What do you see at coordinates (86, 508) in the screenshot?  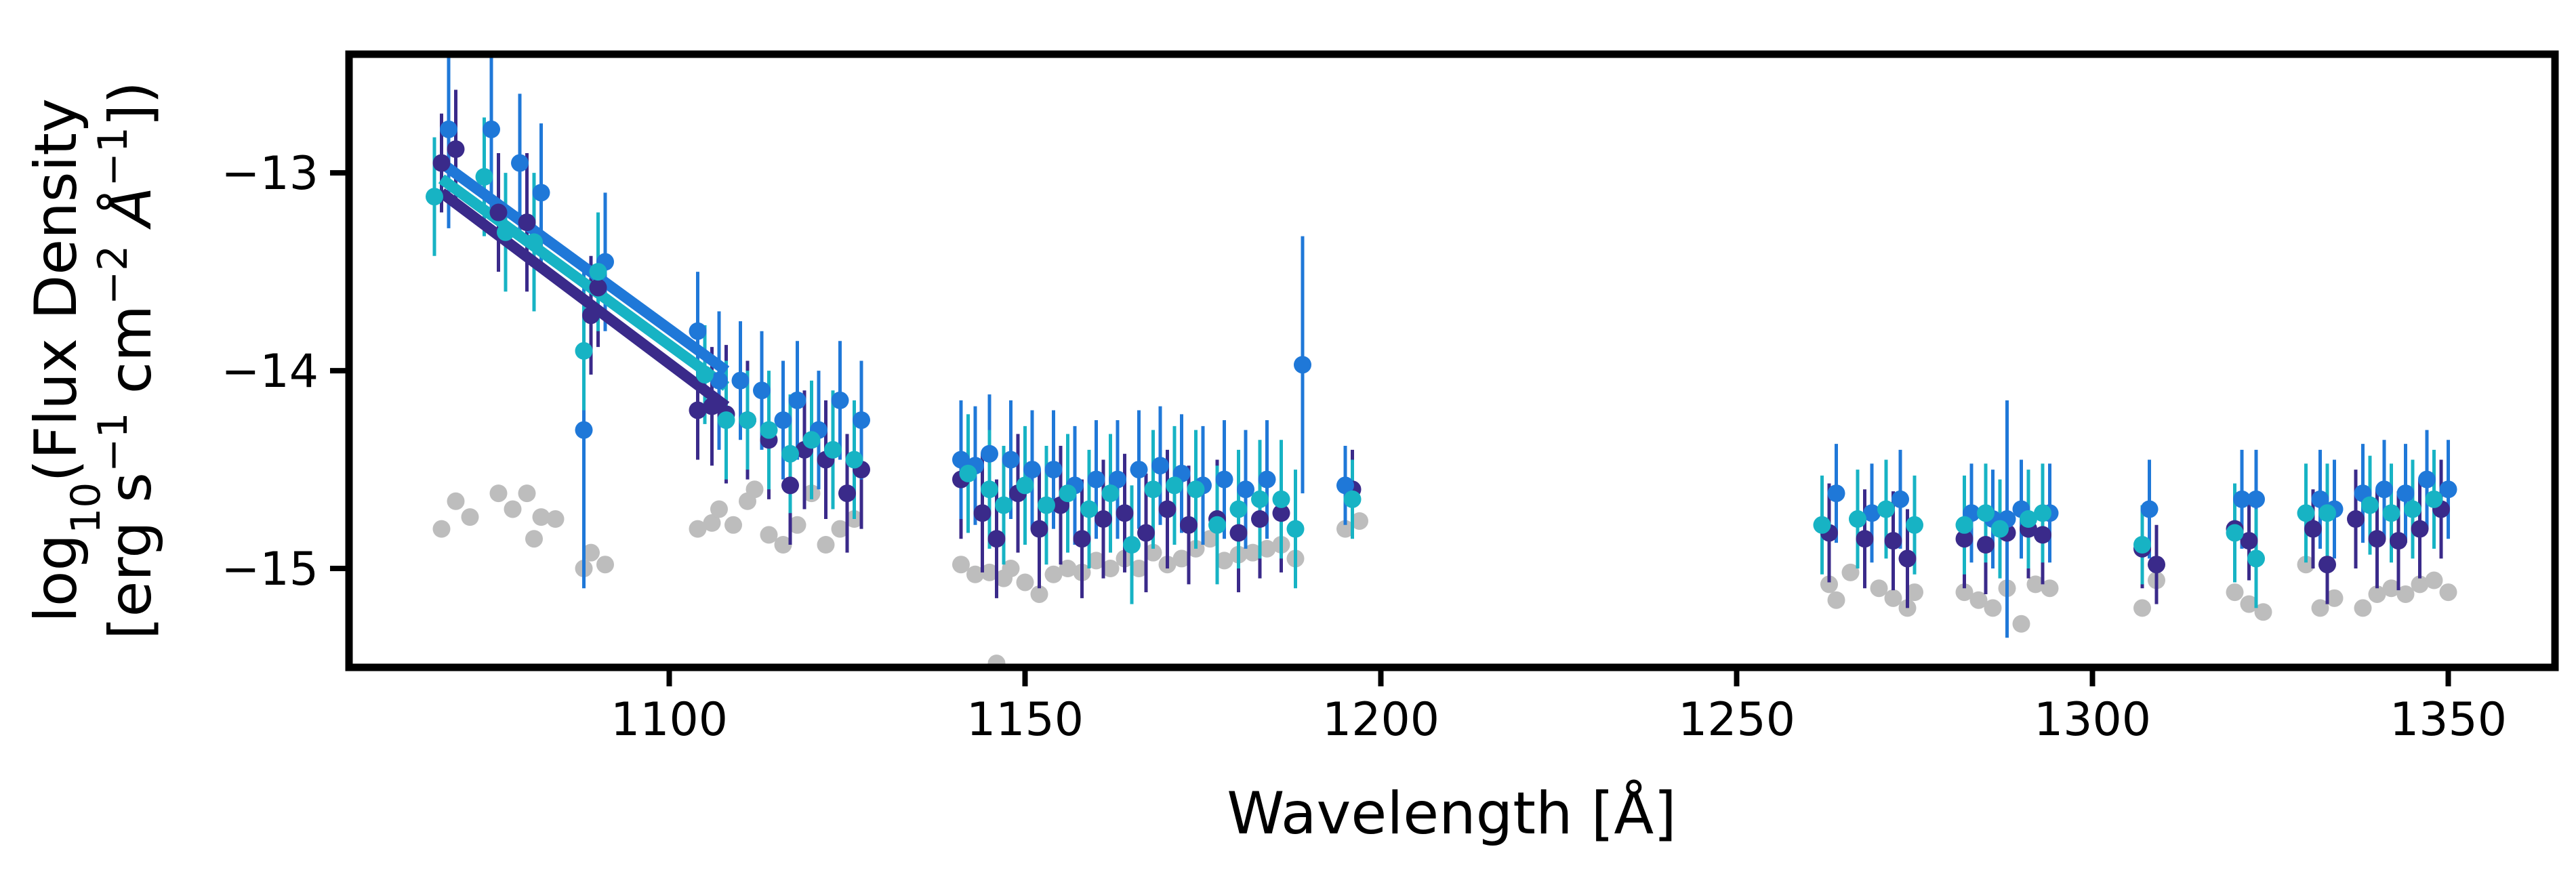 I see `y-axis-label-sub: 10` at bounding box center [86, 508].